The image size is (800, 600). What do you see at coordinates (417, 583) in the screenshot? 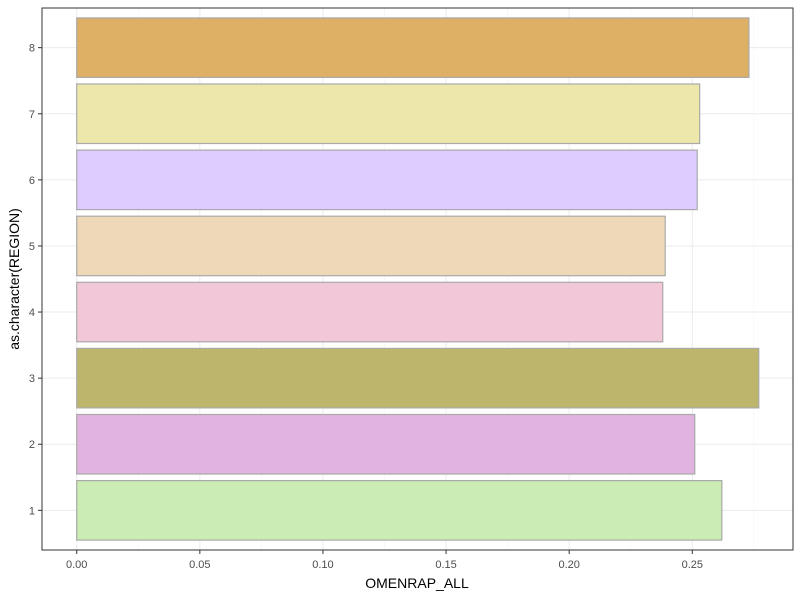
I see `x-axis-title: OMENRAP_ALL` at bounding box center [417, 583].